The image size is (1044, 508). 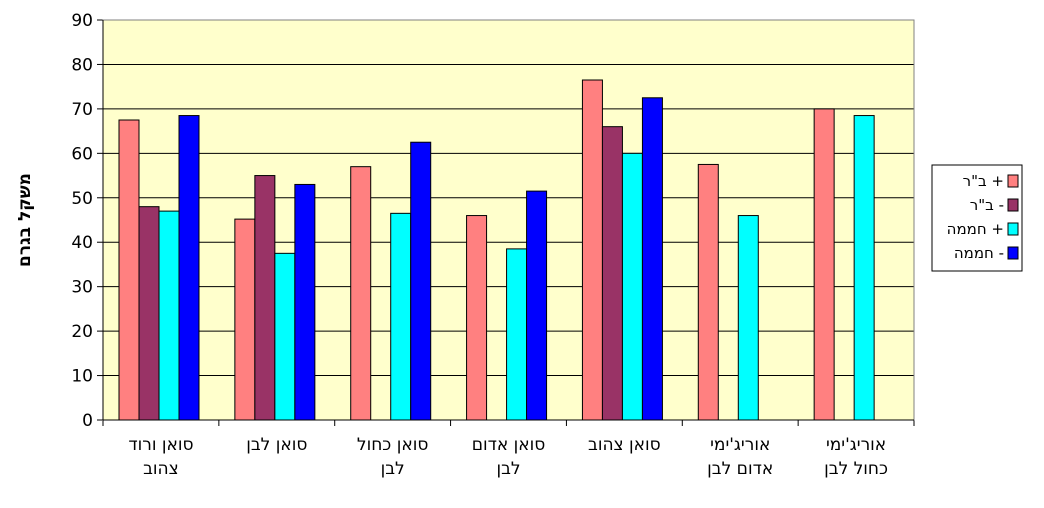 What do you see at coordinates (975, 229) in the screenshot?
I see `legend-label: חממה +` at bounding box center [975, 229].